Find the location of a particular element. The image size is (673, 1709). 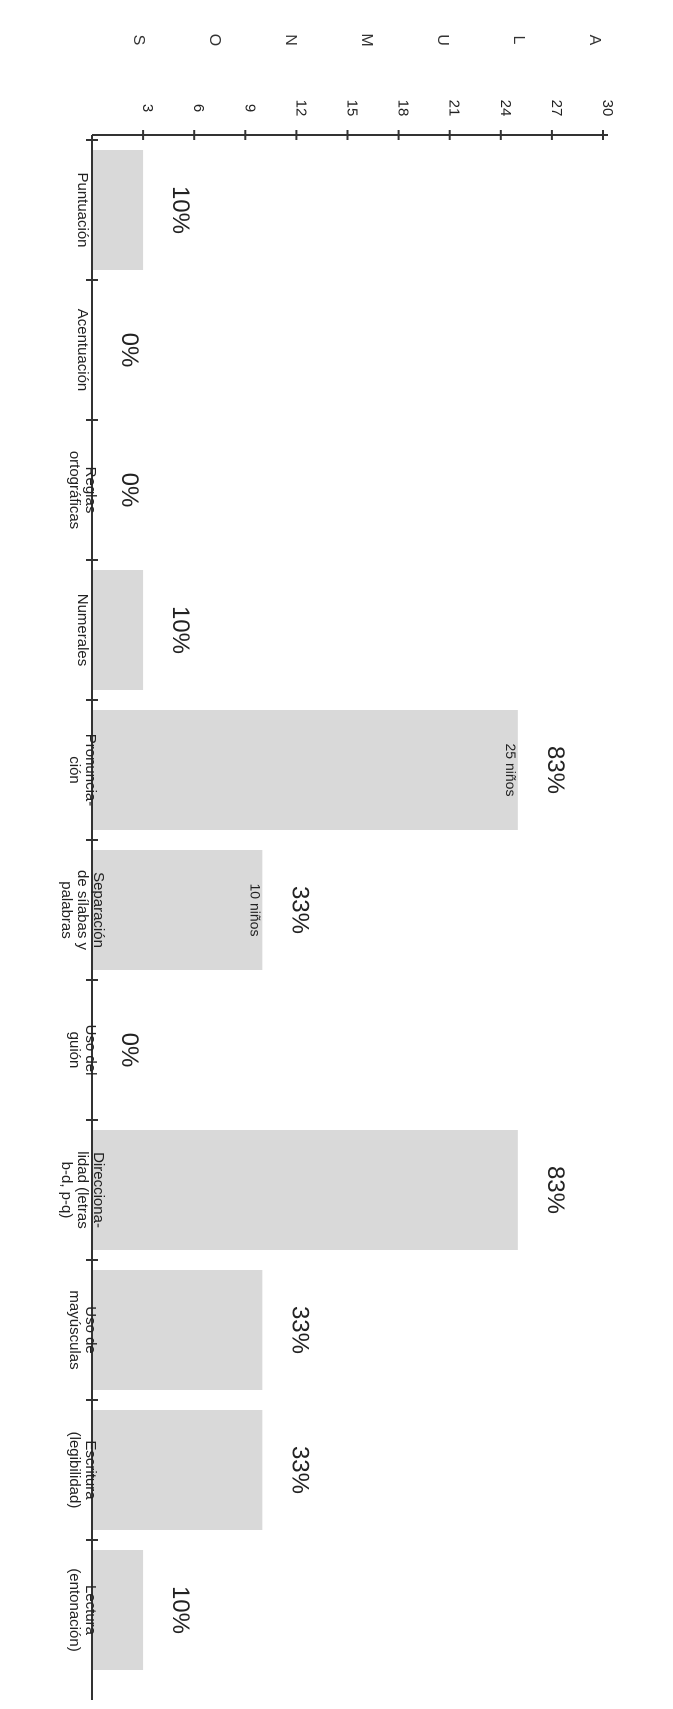

category-label-line: Lectura is located at coordinates (90, 1610).